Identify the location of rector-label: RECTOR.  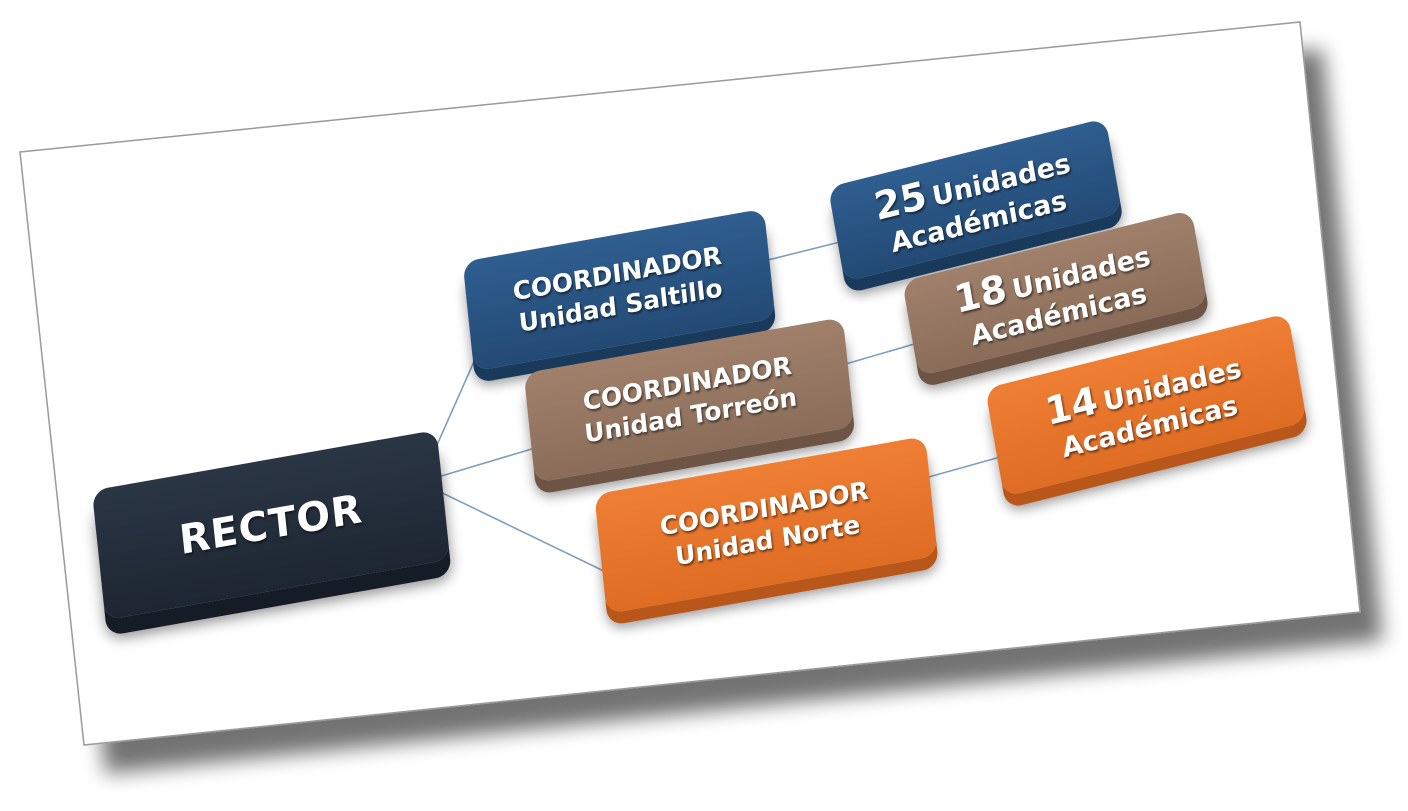
(271, 525).